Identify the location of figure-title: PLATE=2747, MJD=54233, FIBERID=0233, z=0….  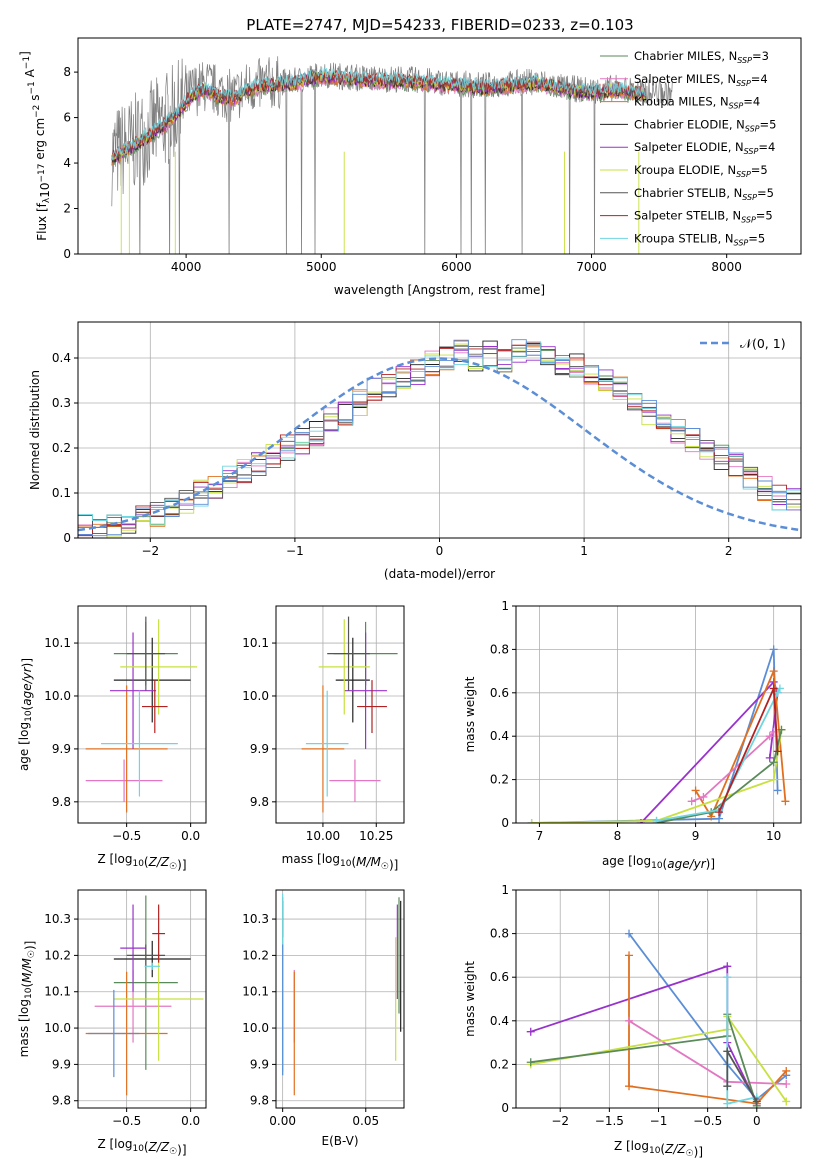
(439, 25).